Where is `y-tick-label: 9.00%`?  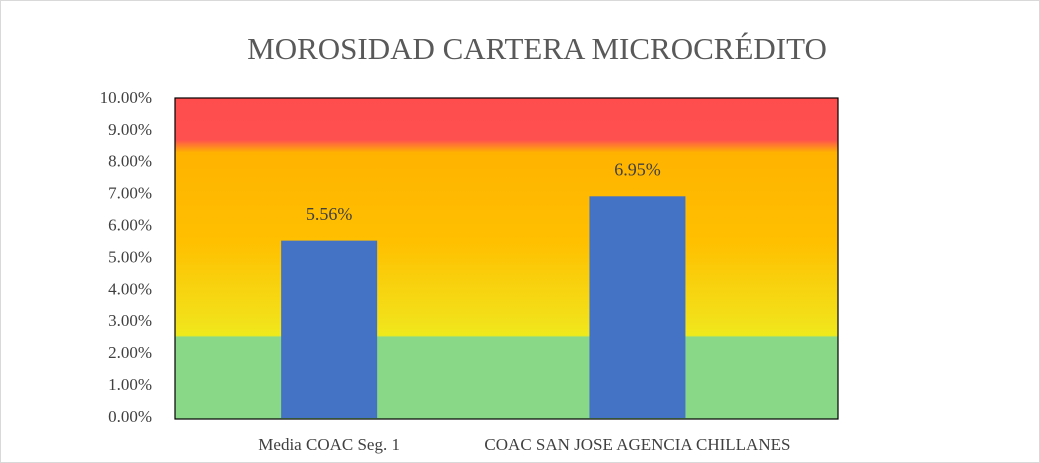
y-tick-label: 9.00% is located at coordinates (130, 129).